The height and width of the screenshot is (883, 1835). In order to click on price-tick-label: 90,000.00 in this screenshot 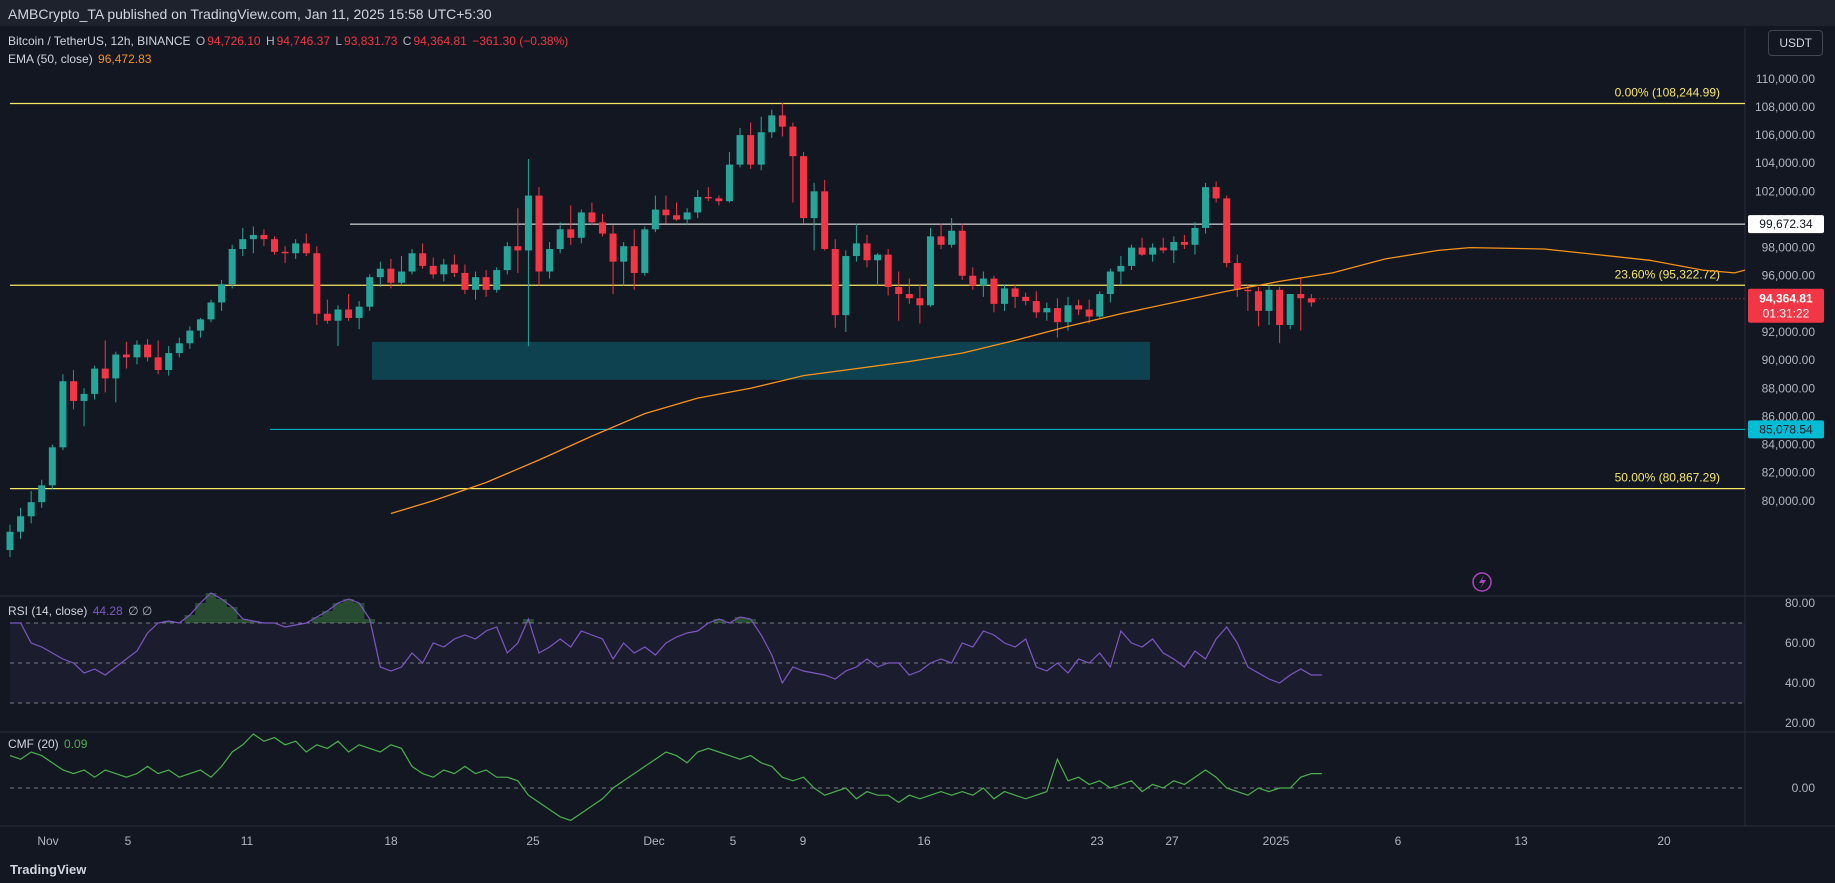, I will do `click(1789, 360)`.